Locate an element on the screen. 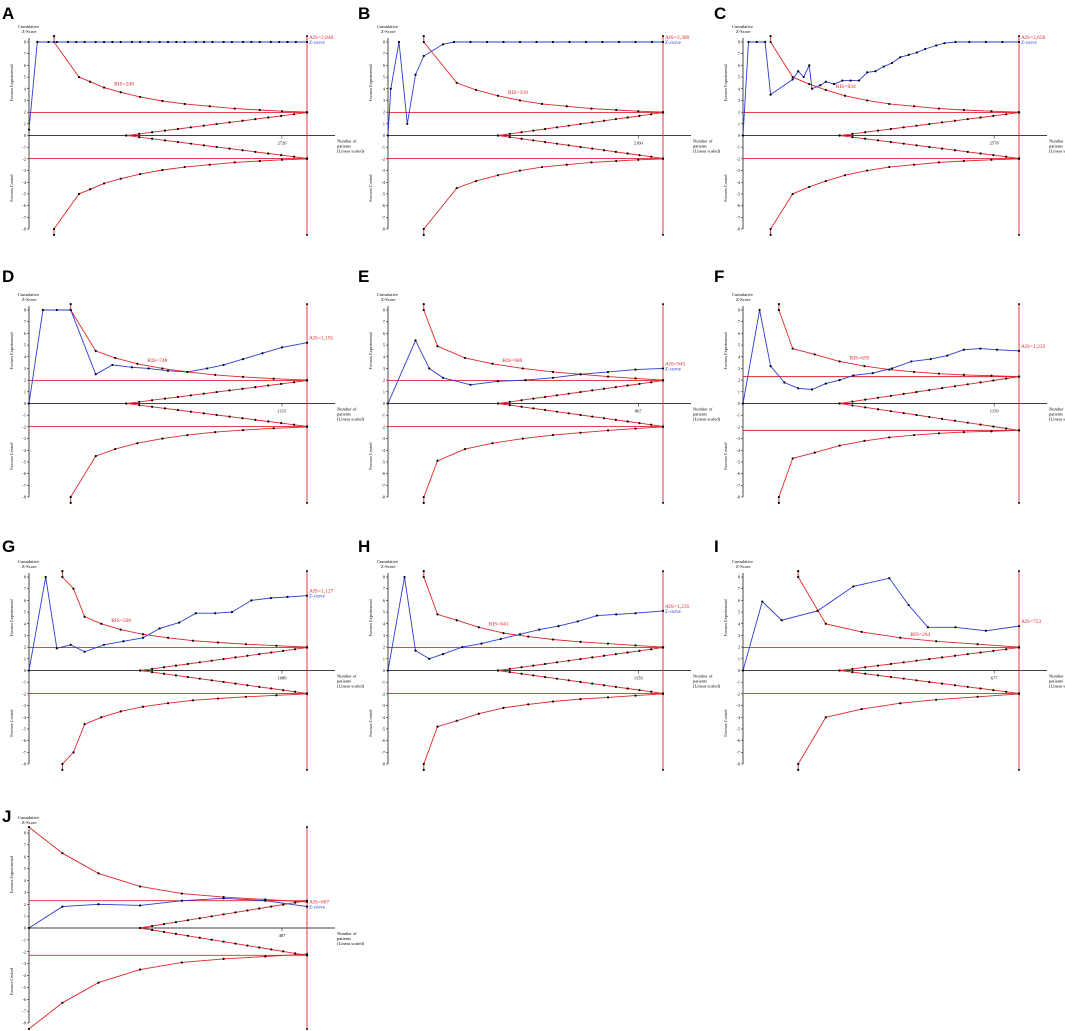 The height and width of the screenshot is (1031, 1065). x-axis-title: (Linear scaled) is located at coordinates (351, 686).